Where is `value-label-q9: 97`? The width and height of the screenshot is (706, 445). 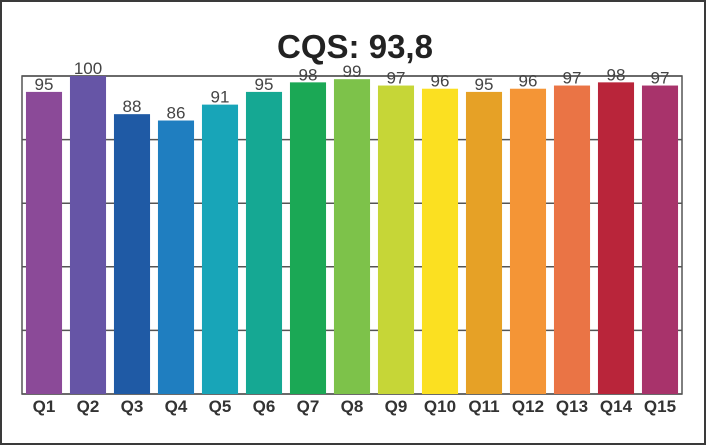 value-label-q9: 97 is located at coordinates (396, 78).